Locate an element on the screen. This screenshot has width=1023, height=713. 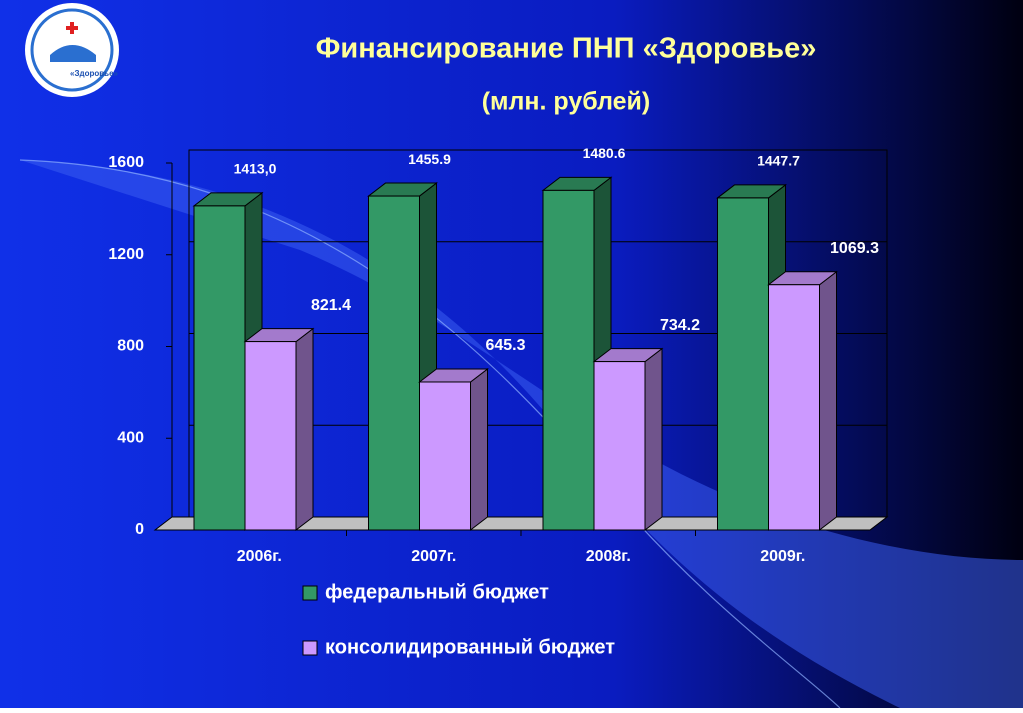
data-label: 1069.3 is located at coordinates (854, 248).